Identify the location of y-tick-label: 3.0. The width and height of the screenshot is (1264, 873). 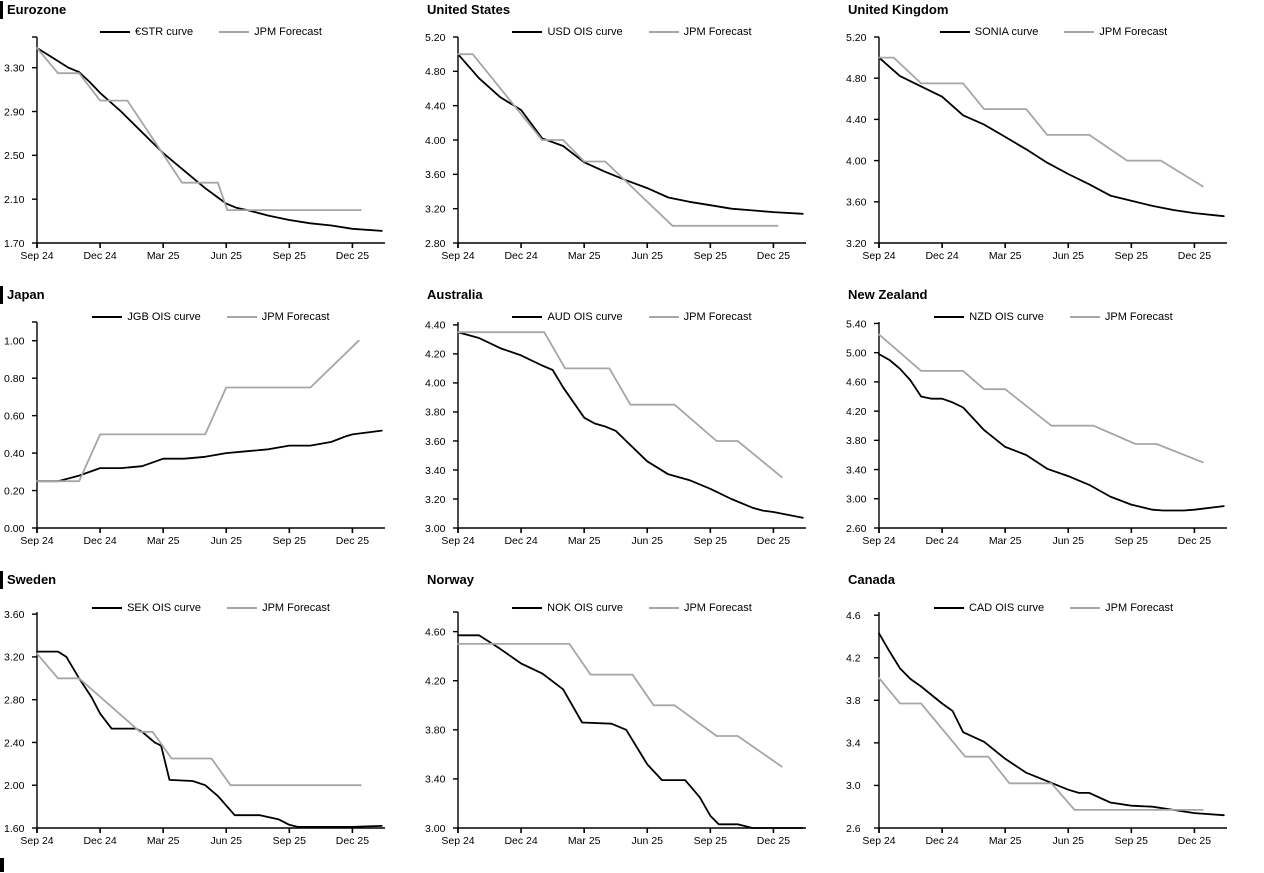
(853, 786).